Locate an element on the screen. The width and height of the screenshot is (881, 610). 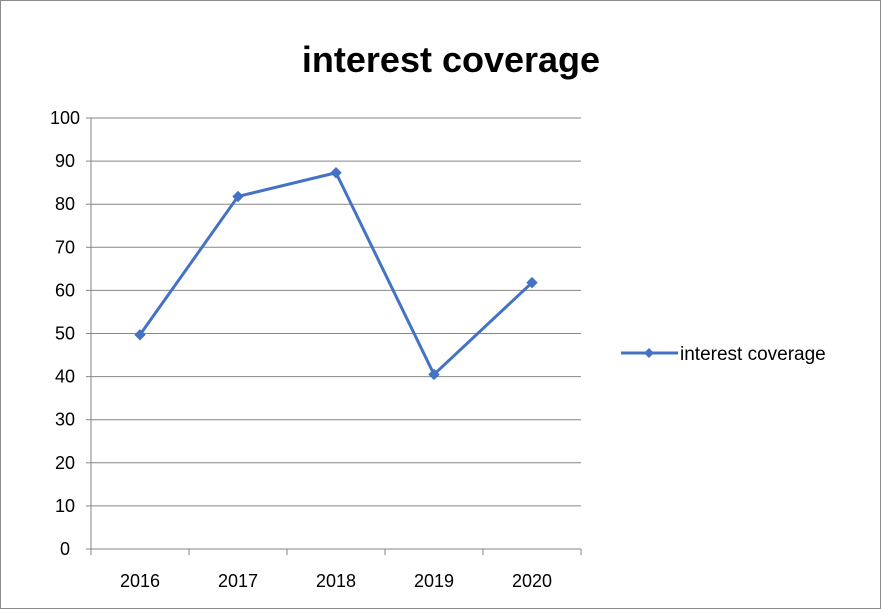
x-tick-label: 2018 is located at coordinates (336, 581).